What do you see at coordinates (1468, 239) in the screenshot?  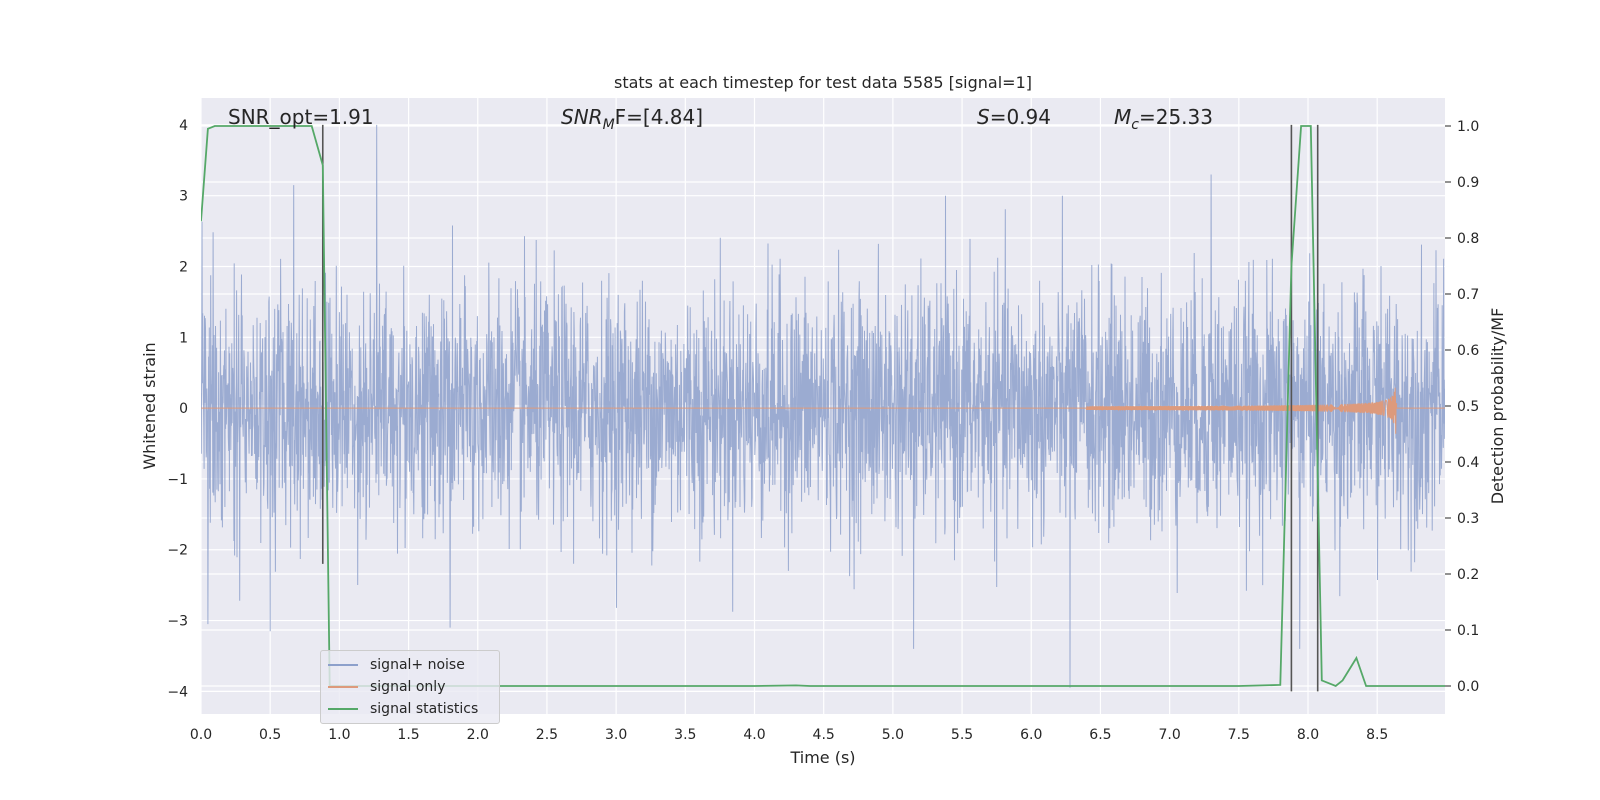 I see `y-right-tick-label: 0.8` at bounding box center [1468, 239].